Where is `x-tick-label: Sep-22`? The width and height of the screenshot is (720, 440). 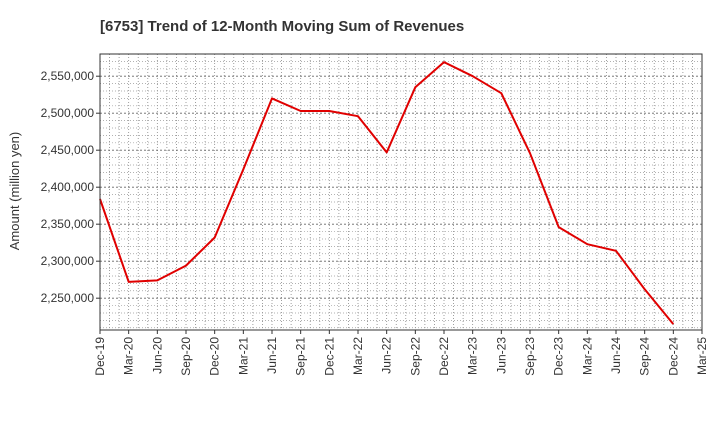
x-tick-label: Sep-22 is located at coordinates (415, 356).